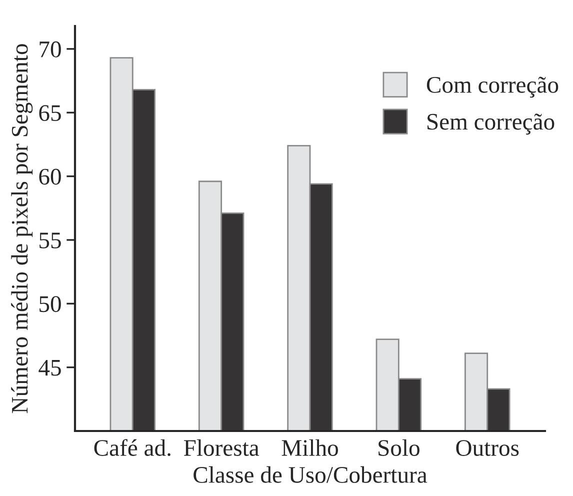  Describe the element at coordinates (22, 229) in the screenshot. I see `y-axis-title: Número médio de pixels por Segmento` at that location.